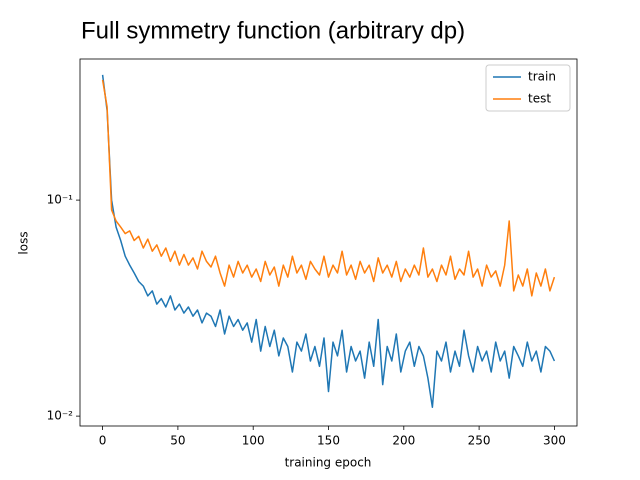 This screenshot has height=480, width=640. Describe the element at coordinates (273, 30) in the screenshot. I see `chart-title: Full symmetry function (arbitrary dp)` at that location.